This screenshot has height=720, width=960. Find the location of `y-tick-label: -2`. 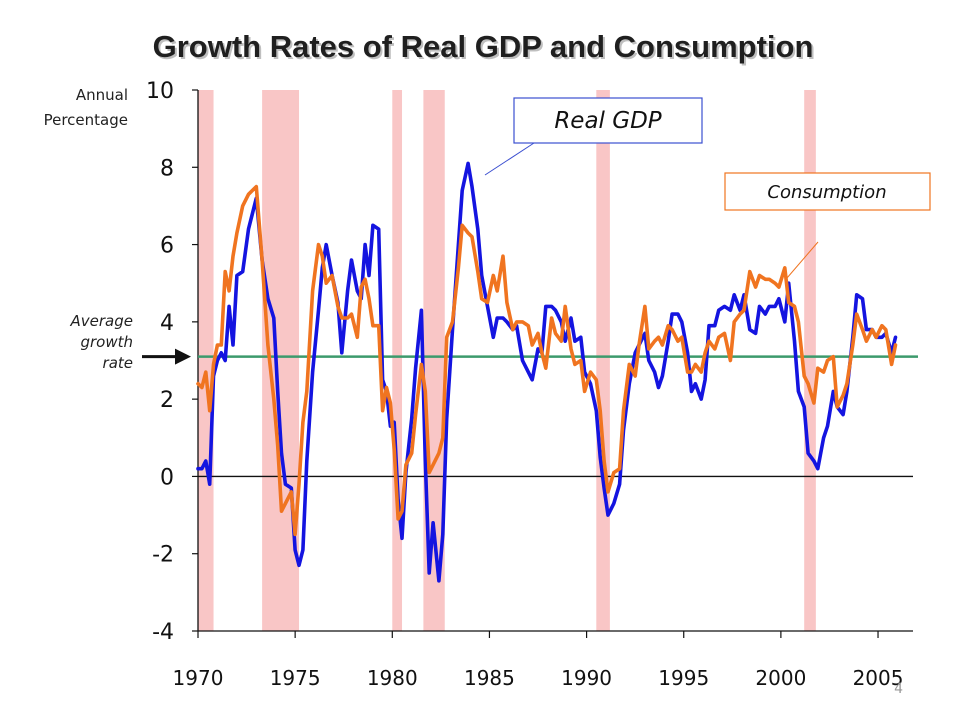

y-tick-label: -2 is located at coordinates (163, 555).